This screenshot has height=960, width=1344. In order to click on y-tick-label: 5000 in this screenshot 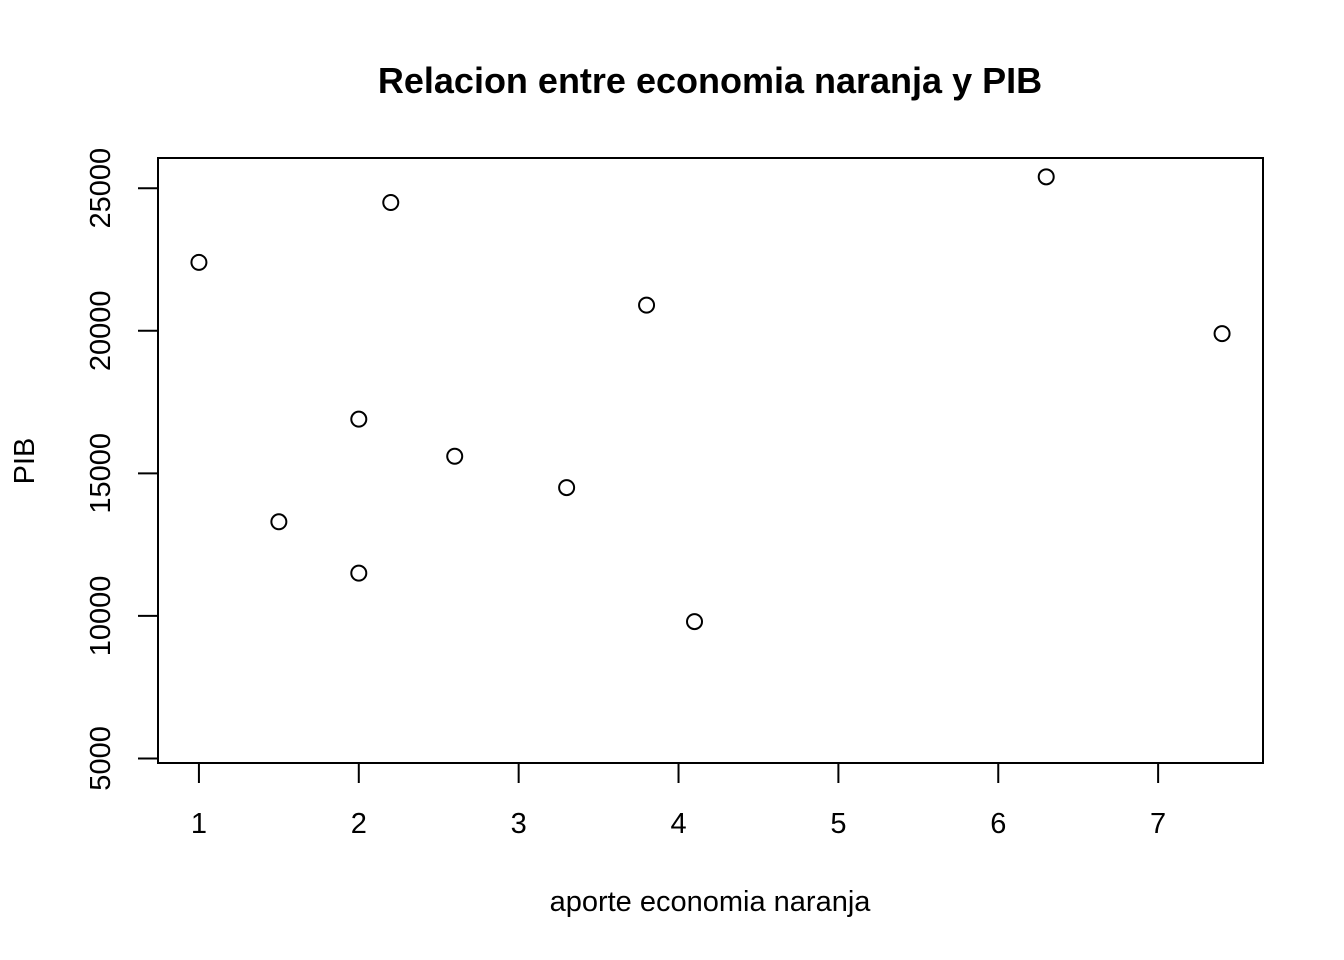, I will do `click(101, 758)`.